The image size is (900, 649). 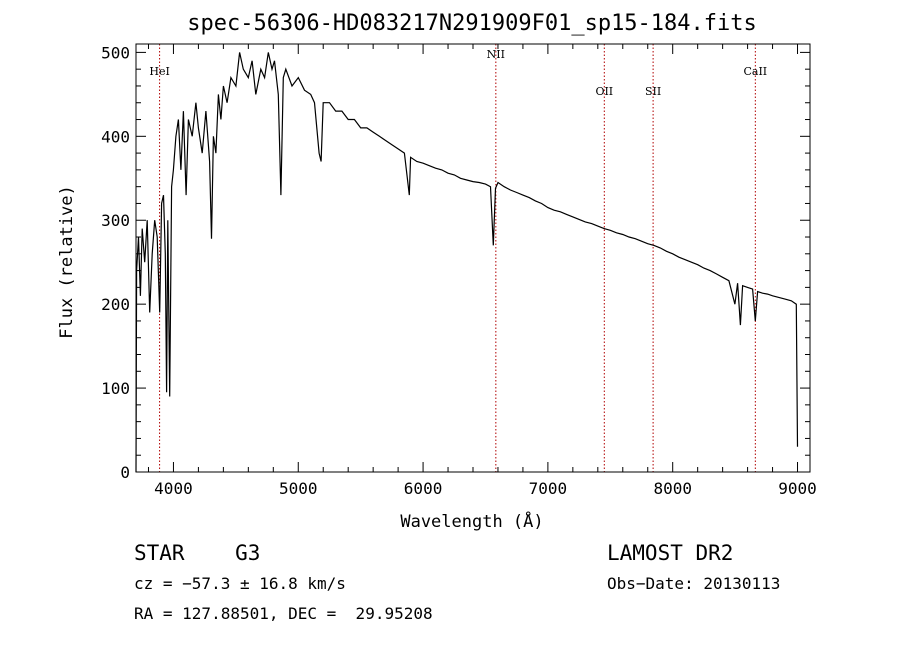 I want to click on emission-label-hei: HeI, so click(x=159, y=71).